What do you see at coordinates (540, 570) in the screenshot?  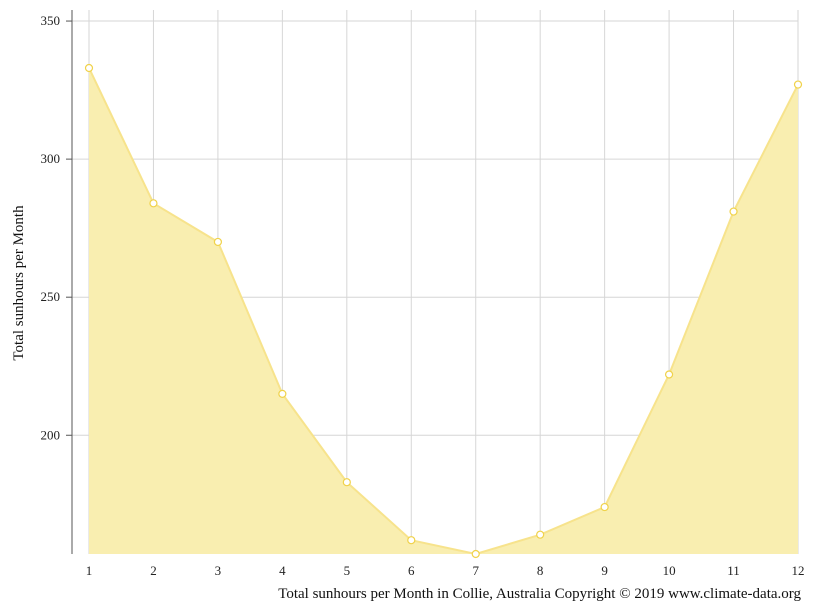 I see `x-tick-label: 8` at bounding box center [540, 570].